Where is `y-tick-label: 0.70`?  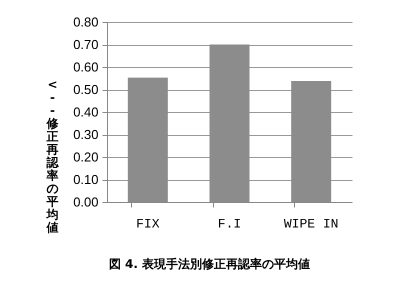 y-tick-label: 0.70 is located at coordinates (85, 44).